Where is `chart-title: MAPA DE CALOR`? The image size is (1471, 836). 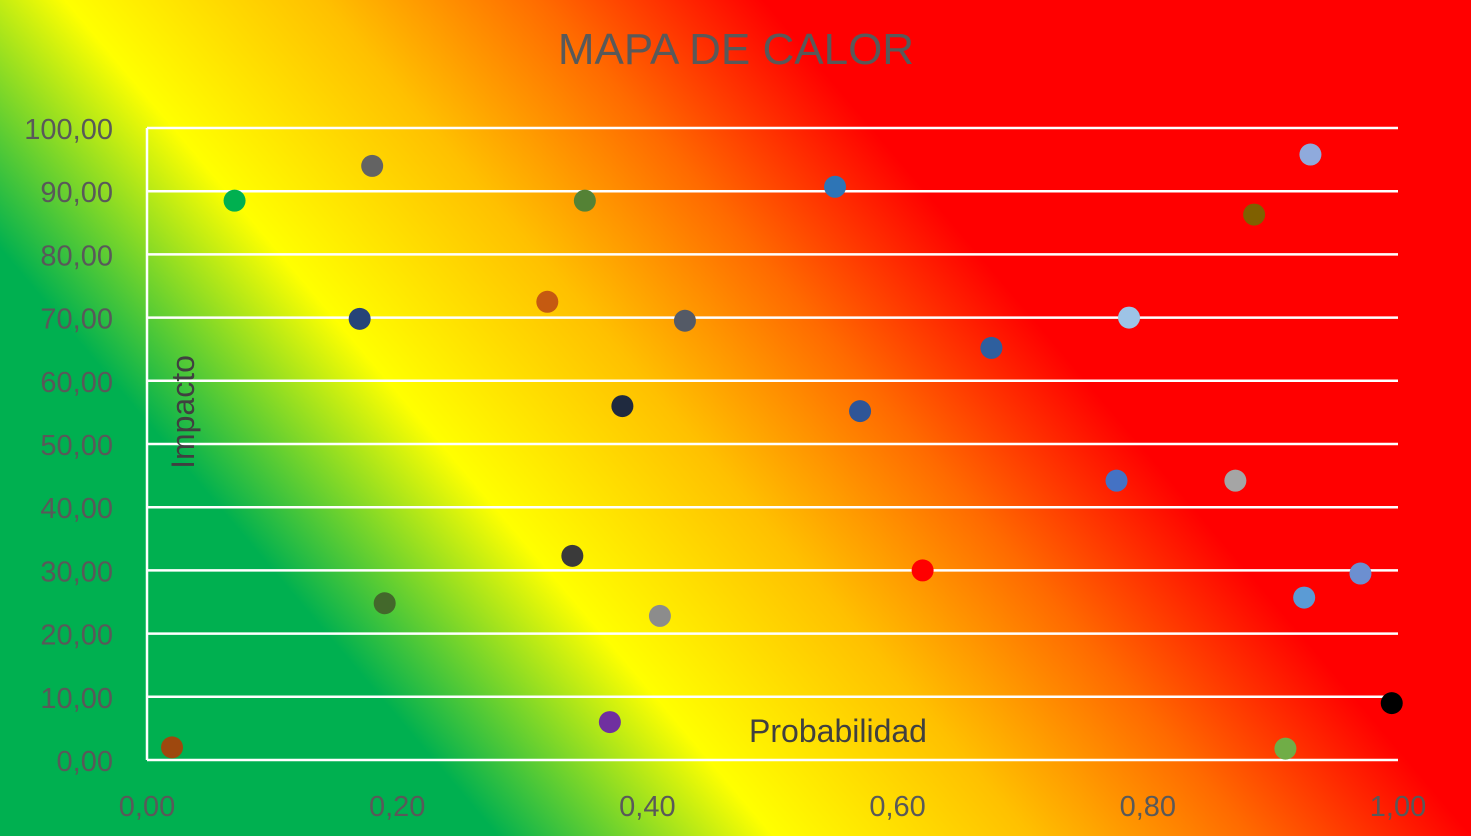 chart-title: MAPA DE CALOR is located at coordinates (736, 49).